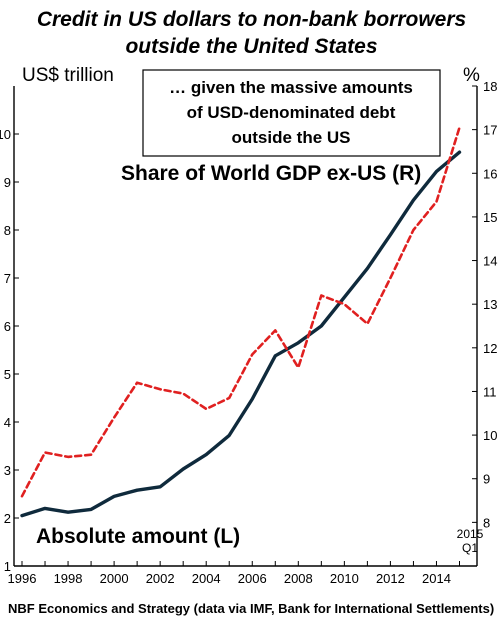 This screenshot has width=503, height=626. I want to click on annotation-line-1: … given the massive amounts, so click(291, 87).